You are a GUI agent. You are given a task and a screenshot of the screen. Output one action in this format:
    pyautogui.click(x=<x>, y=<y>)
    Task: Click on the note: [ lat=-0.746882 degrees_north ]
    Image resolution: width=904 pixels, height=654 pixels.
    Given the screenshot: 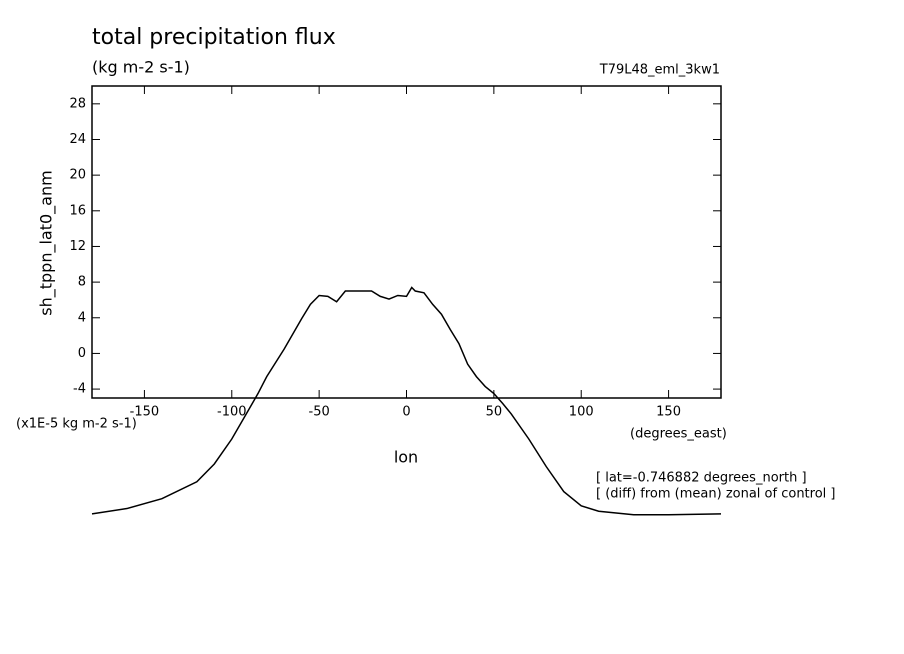 What is the action you would take?
    pyautogui.click(x=701, y=478)
    